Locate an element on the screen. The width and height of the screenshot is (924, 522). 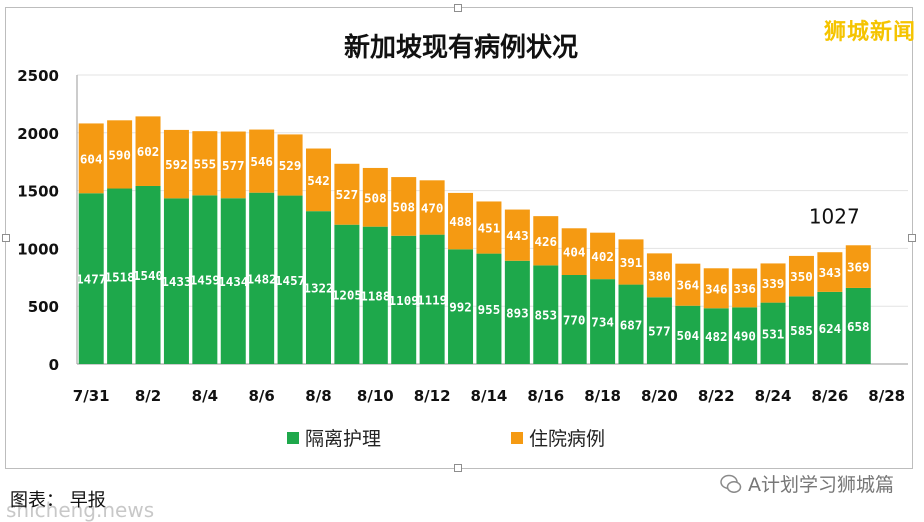
data-label-hospital: 470 is located at coordinates (432, 207).